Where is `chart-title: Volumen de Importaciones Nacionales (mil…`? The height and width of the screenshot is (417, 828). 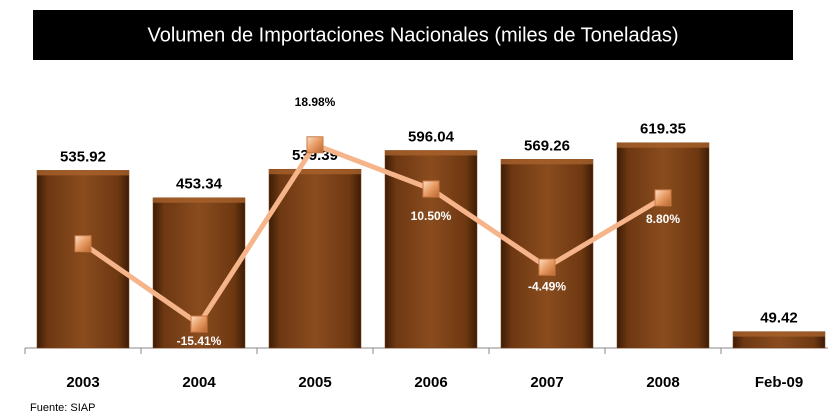
chart-title: Volumen de Importaciones Nacionales (mil… is located at coordinates (412, 35).